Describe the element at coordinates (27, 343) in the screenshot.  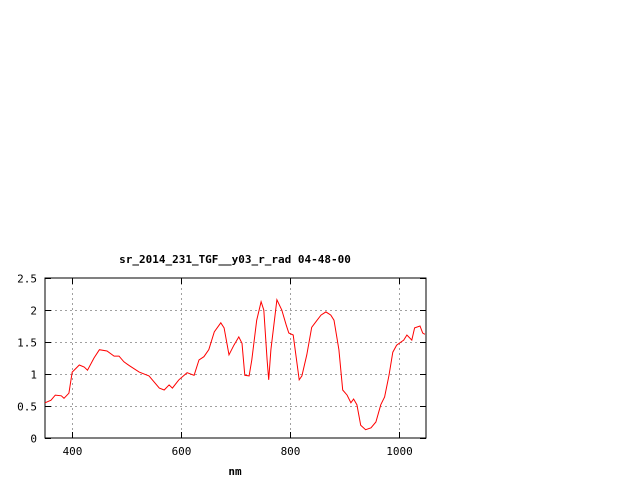
I see `y-tick-label: 1.5` at that location.